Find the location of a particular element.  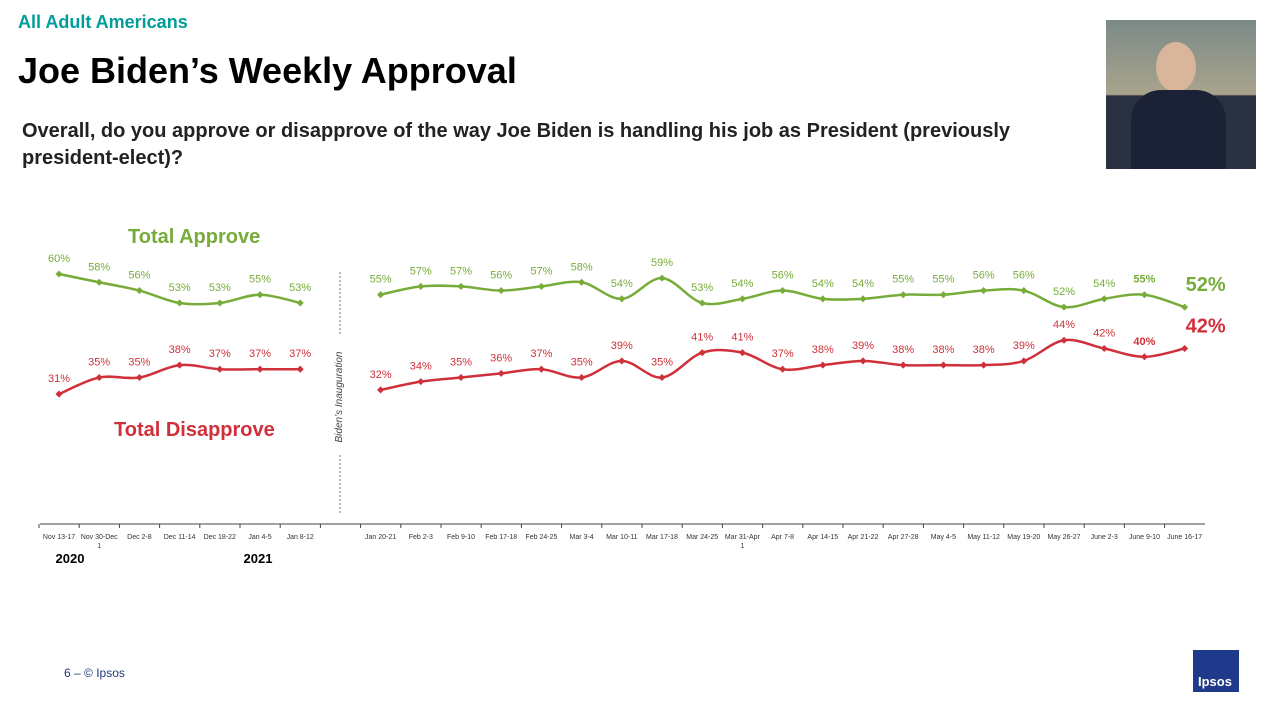

page-title: Joe Biden’s Weekly Approval is located at coordinates (267, 70).